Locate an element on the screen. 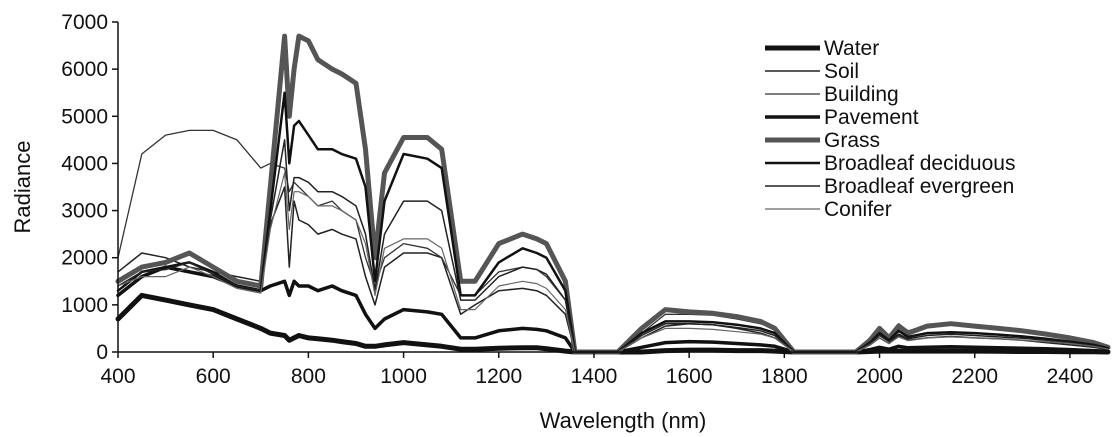 The image size is (1116, 437). y-tick-label: 3000 is located at coordinates (84, 211).